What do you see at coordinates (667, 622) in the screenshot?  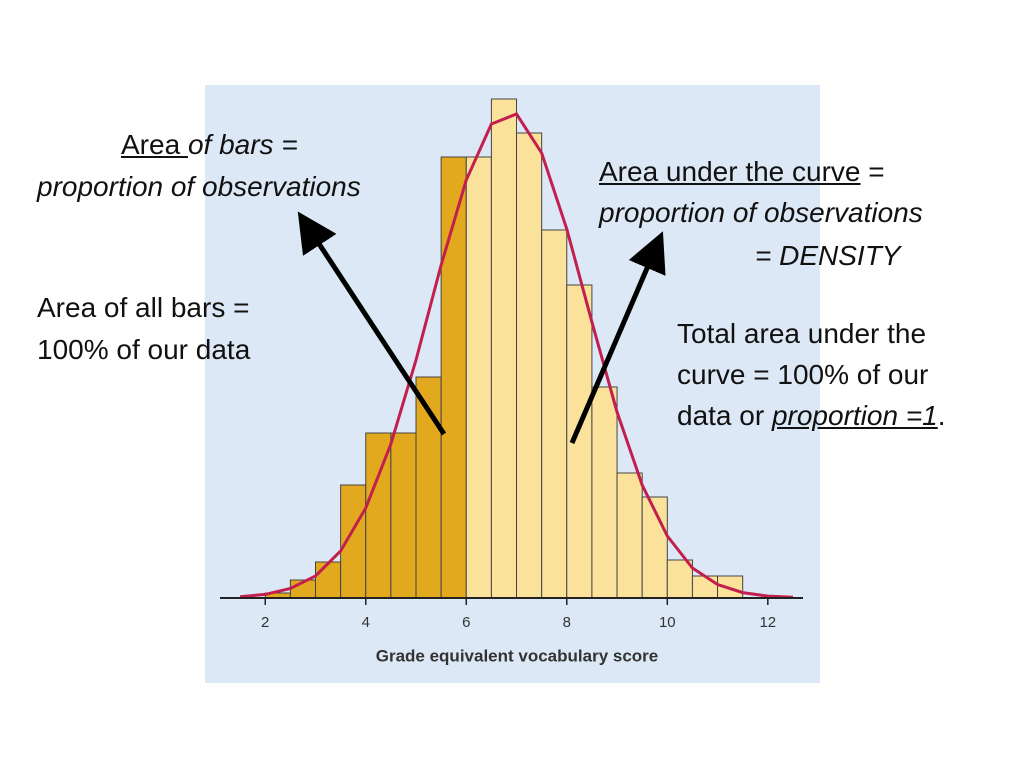 I see `x-tick-label: 10` at bounding box center [667, 622].